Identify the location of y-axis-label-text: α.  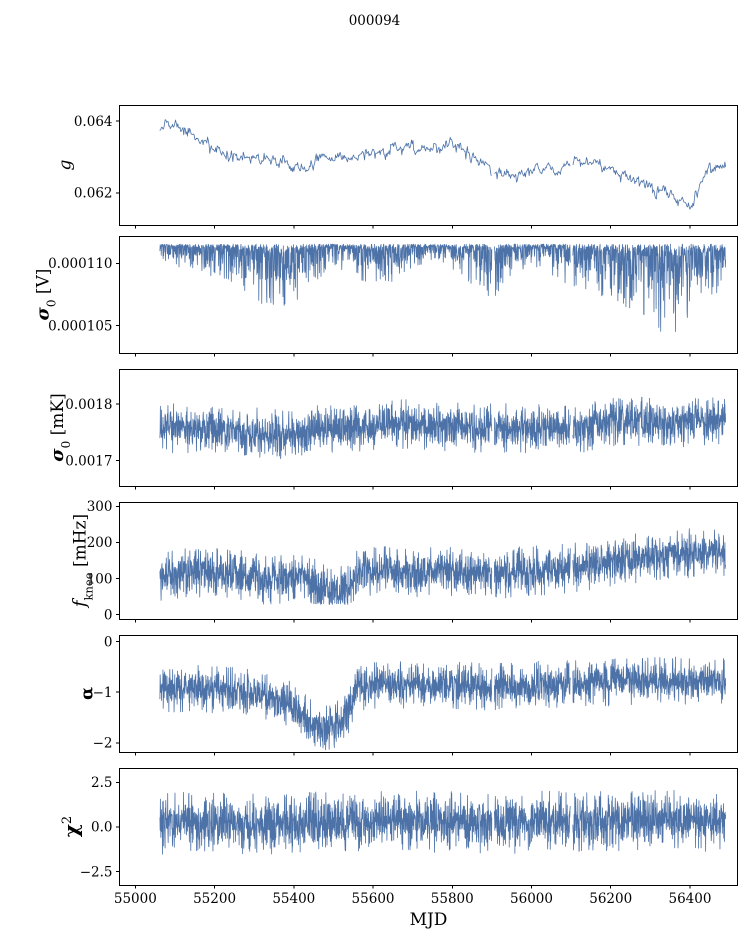
(88, 693).